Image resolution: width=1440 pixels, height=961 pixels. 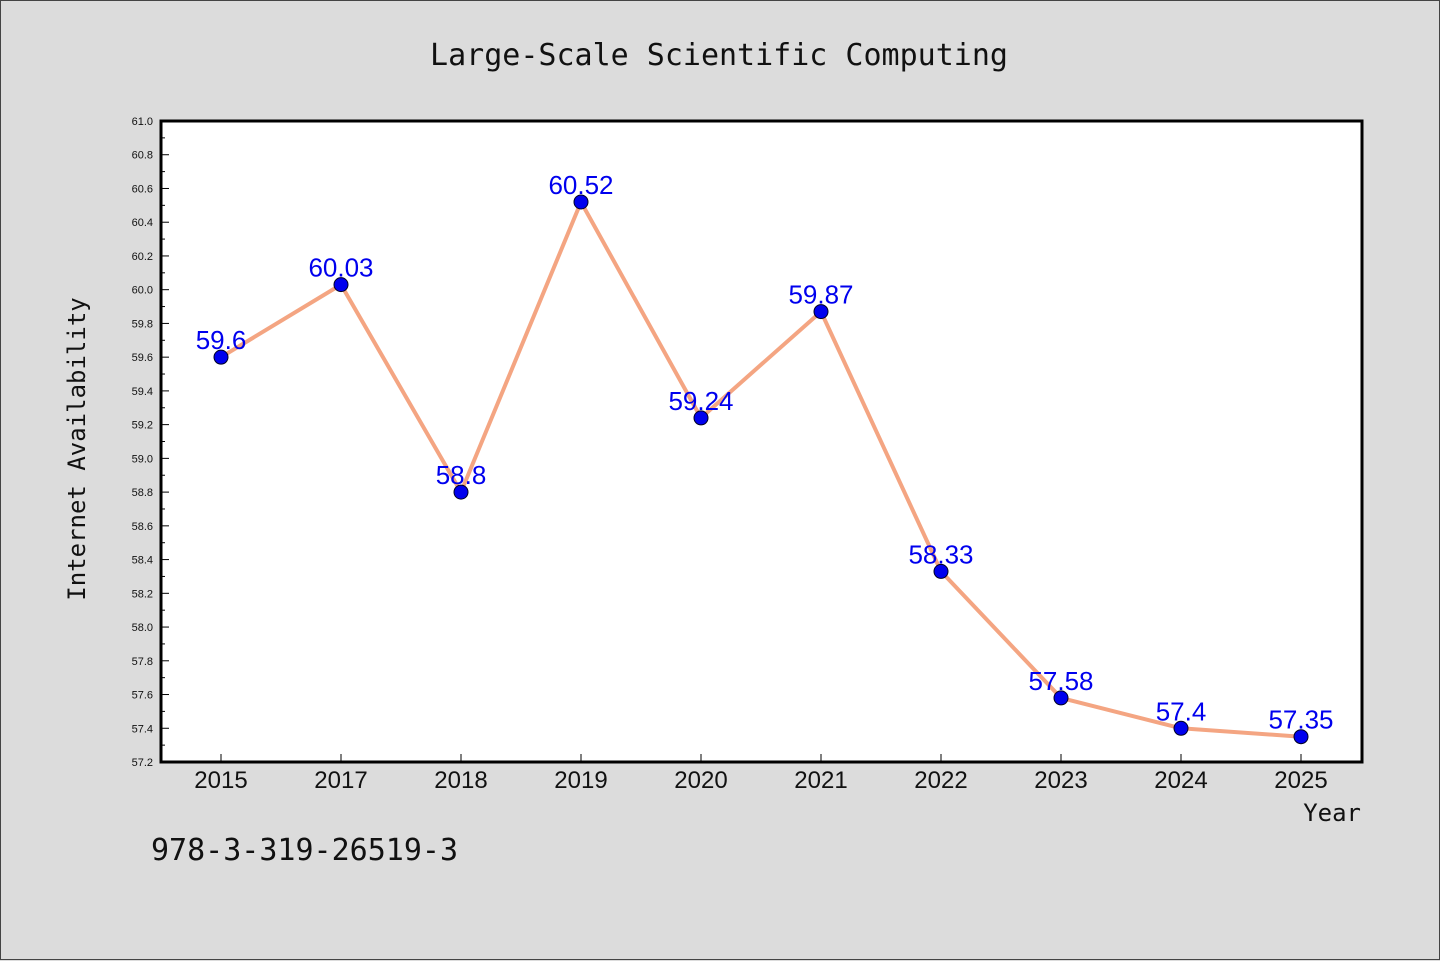 What do you see at coordinates (142, 628) in the screenshot?
I see `y-tick-label: 58.0` at bounding box center [142, 628].